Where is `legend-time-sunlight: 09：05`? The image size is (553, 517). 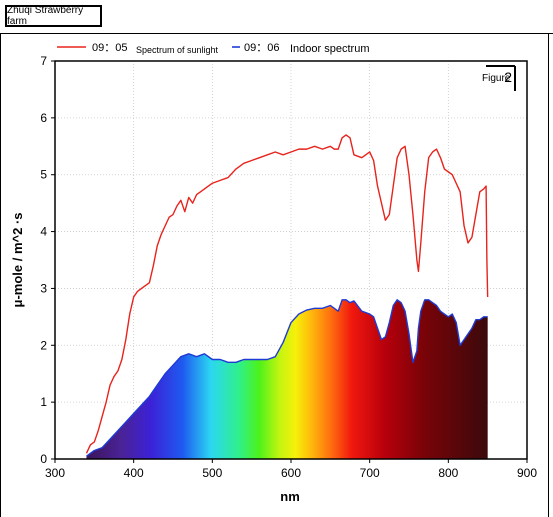
legend-time-sunlight: 09：05 is located at coordinates (109, 48).